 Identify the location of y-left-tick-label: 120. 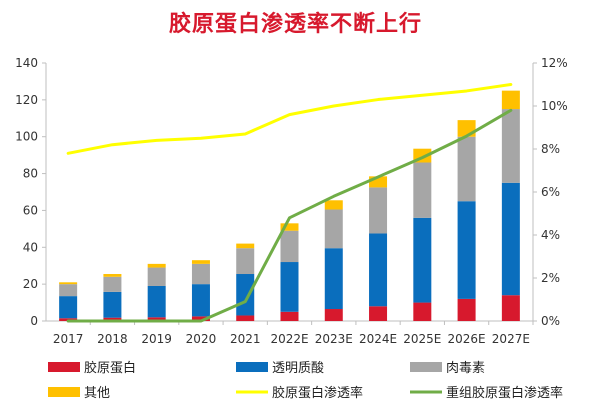
(26, 100).